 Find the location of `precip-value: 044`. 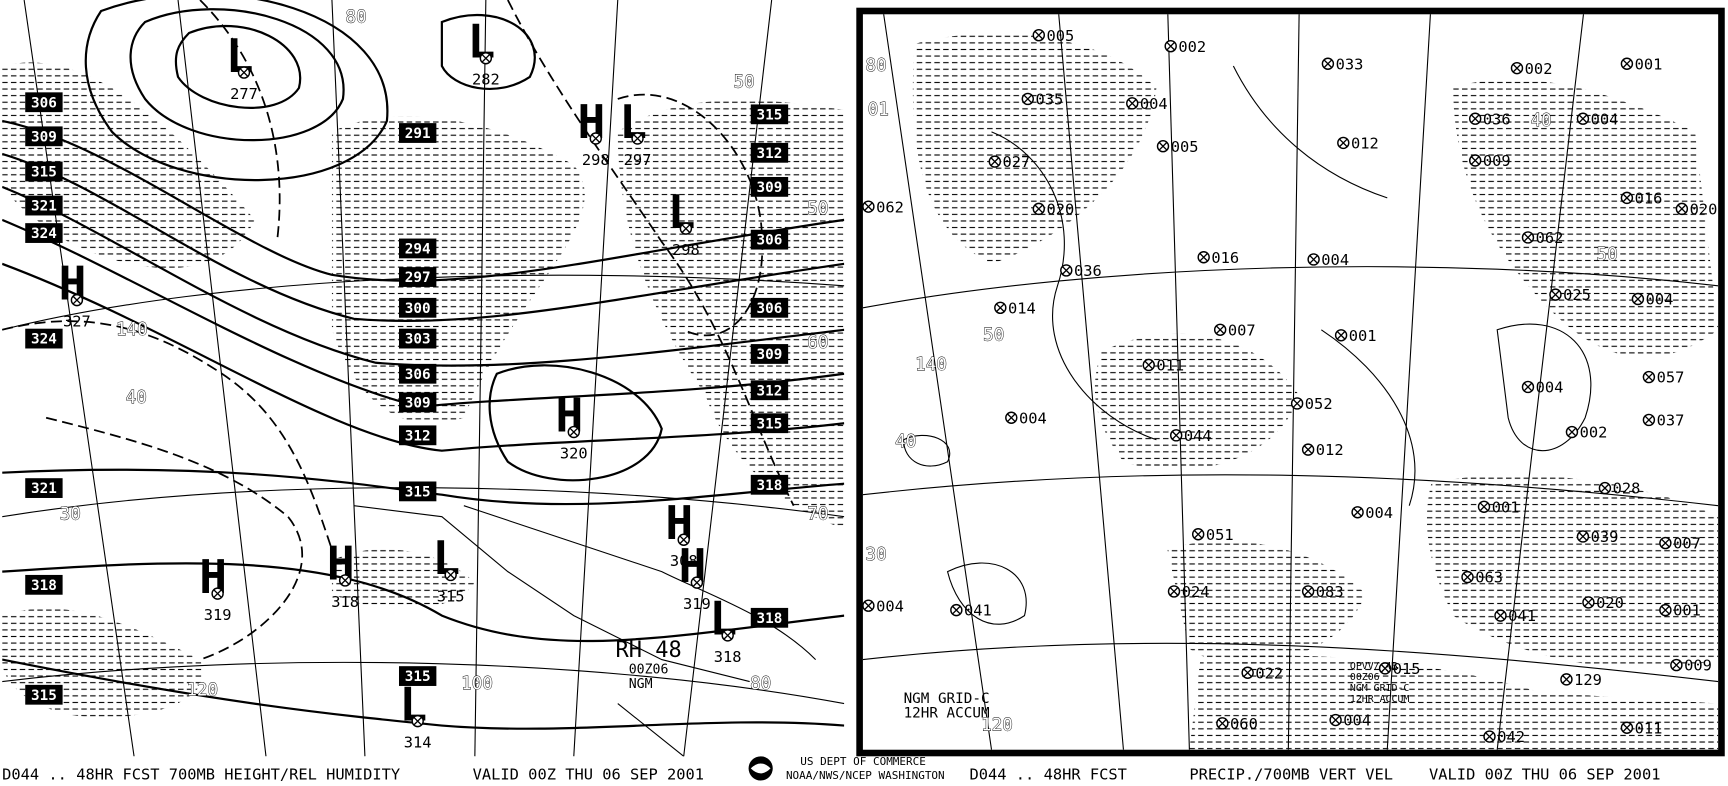

precip-value: 044 is located at coordinates (1198, 436).